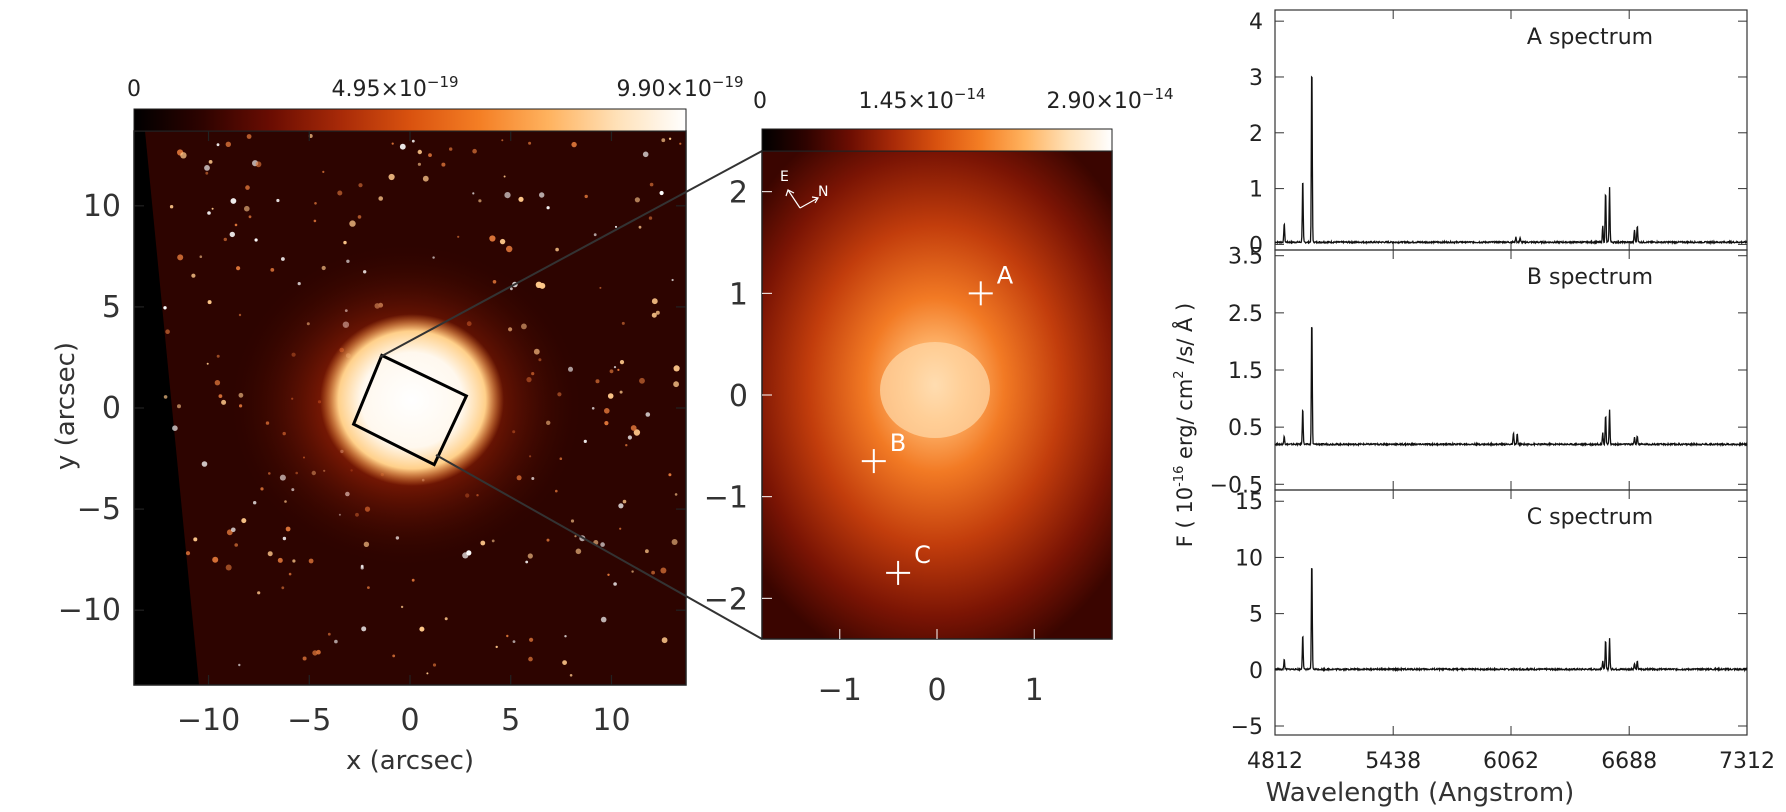 This screenshot has height=812, width=1786. What do you see at coordinates (738, 396) in the screenshot?
I see `zoom-y-tick-label: 0` at bounding box center [738, 396].